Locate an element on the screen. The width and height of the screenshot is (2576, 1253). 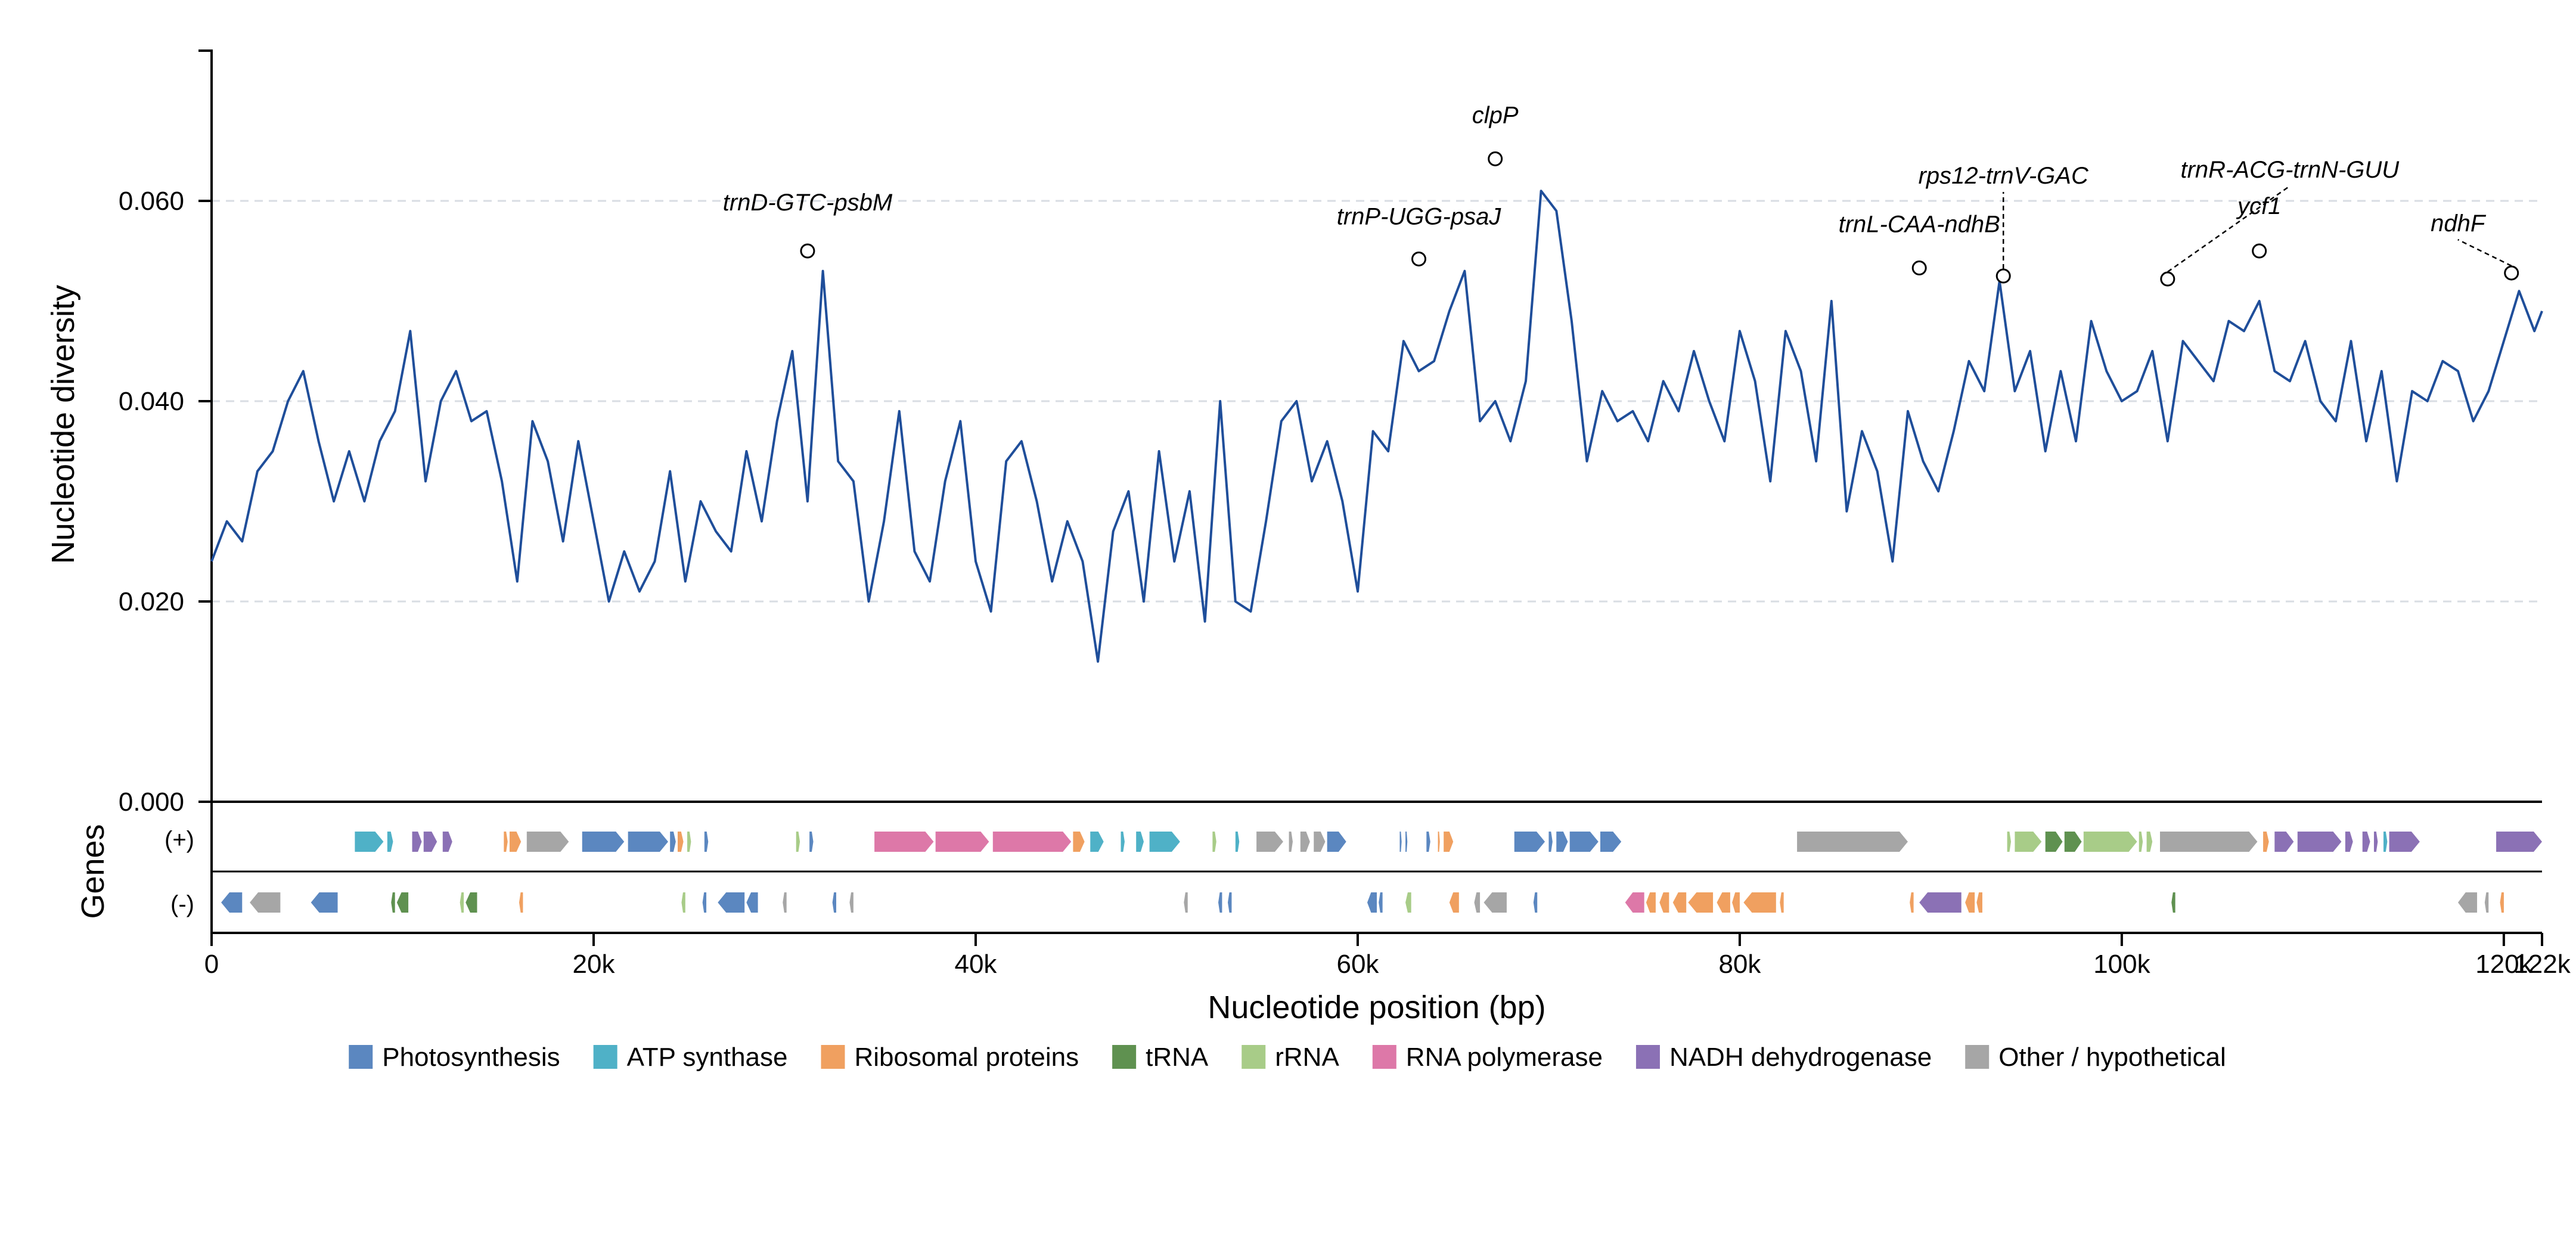
x-tick-label: 60k is located at coordinates (1357, 964).